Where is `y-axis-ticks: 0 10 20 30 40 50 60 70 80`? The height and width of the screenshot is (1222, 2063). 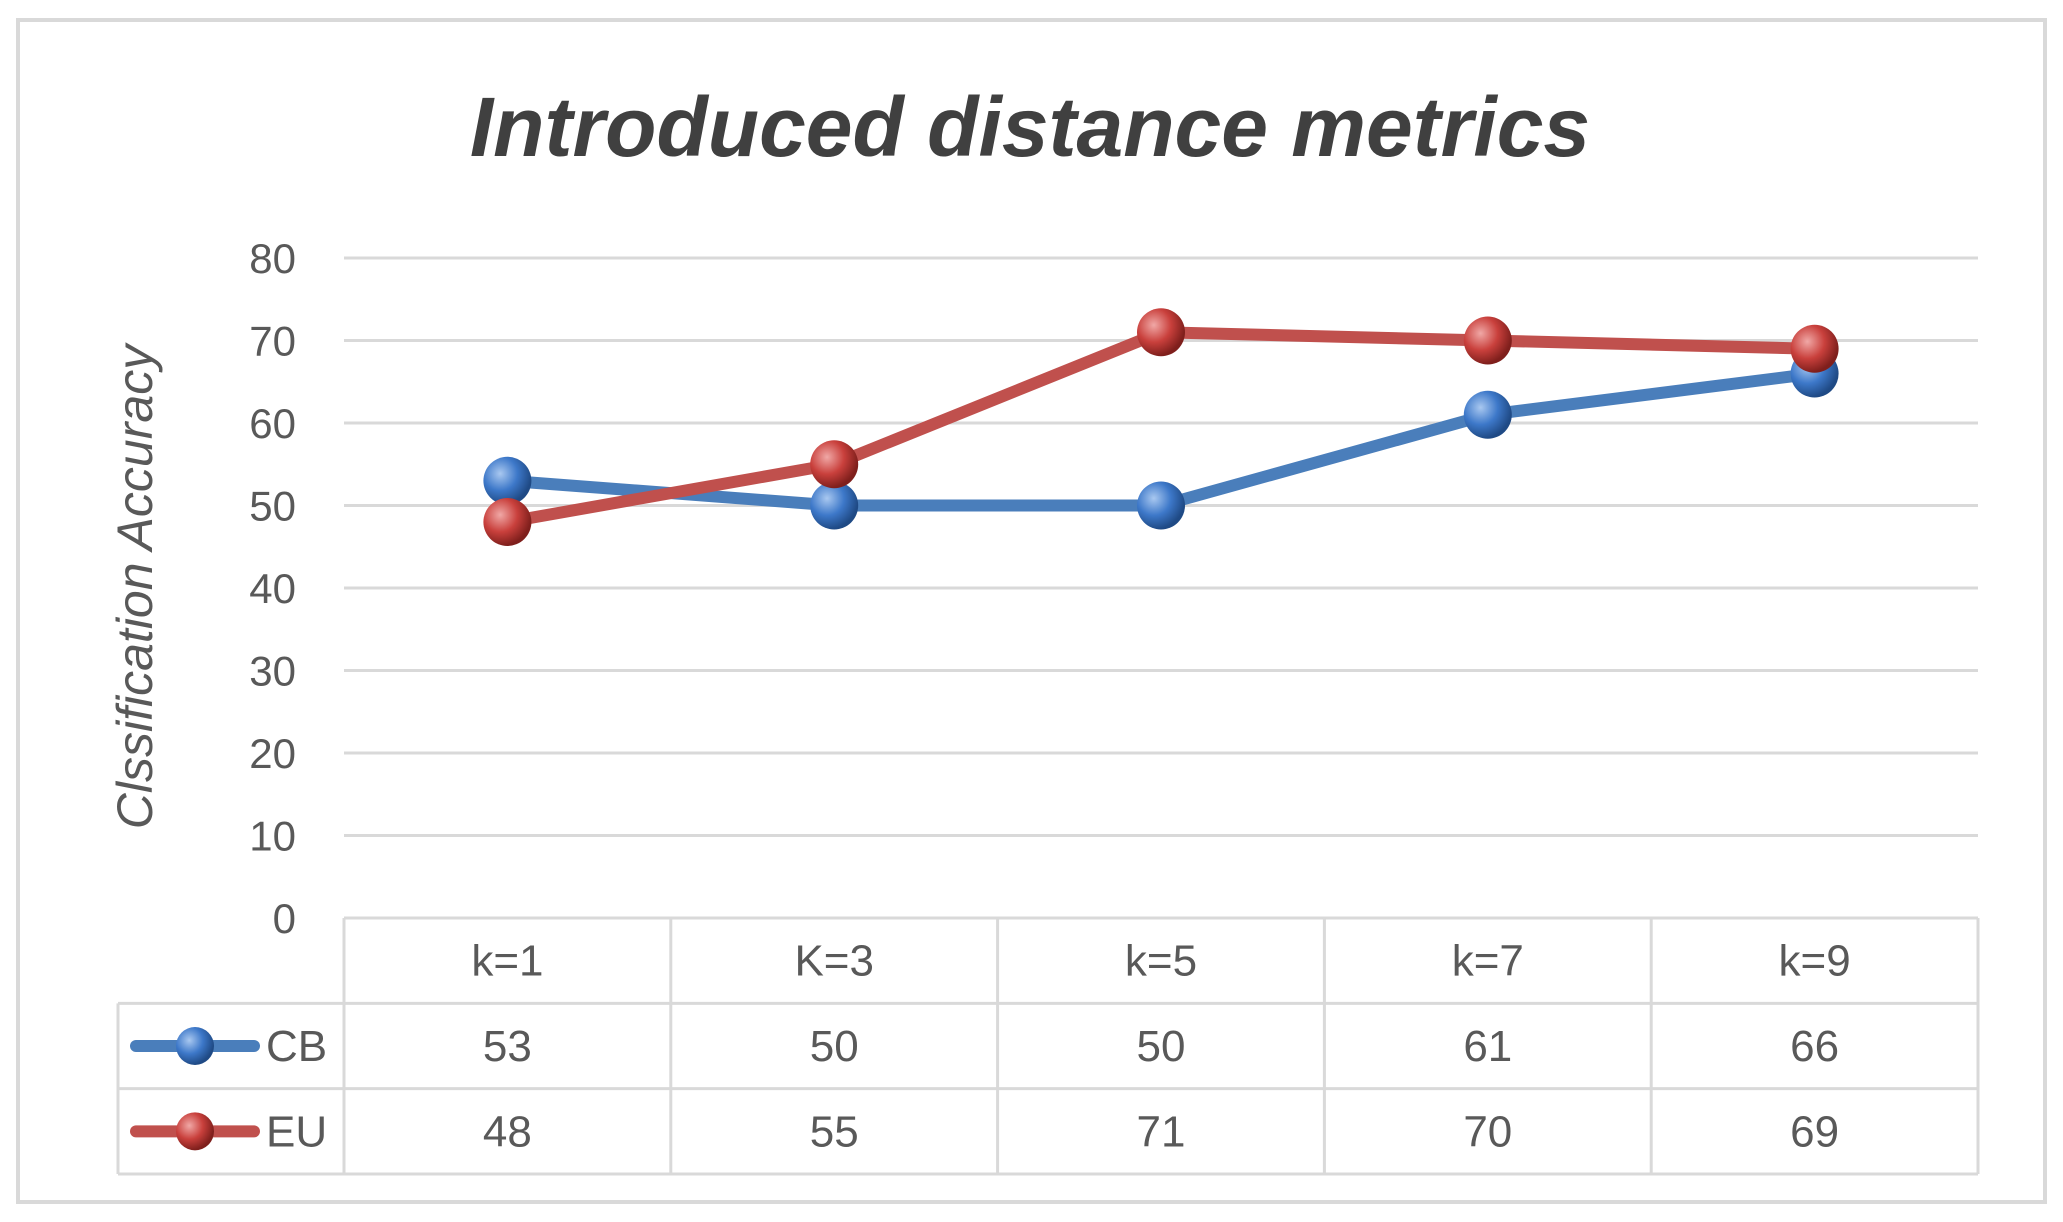
y-axis-ticks: 0 10 20 30 40 50 60 70 80 is located at coordinates (272, 588).